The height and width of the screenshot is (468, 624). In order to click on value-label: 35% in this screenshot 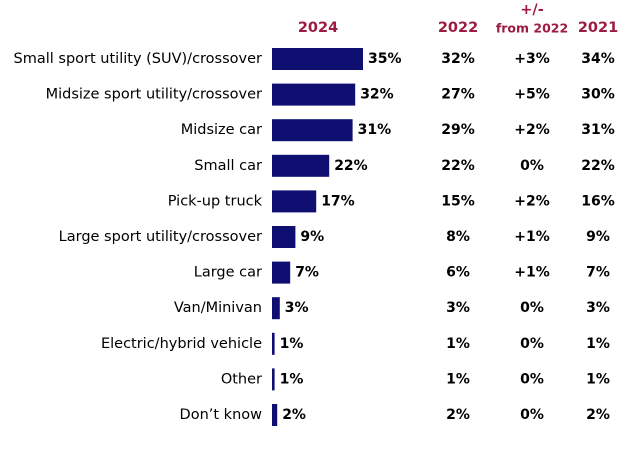, I will do `click(385, 59)`.